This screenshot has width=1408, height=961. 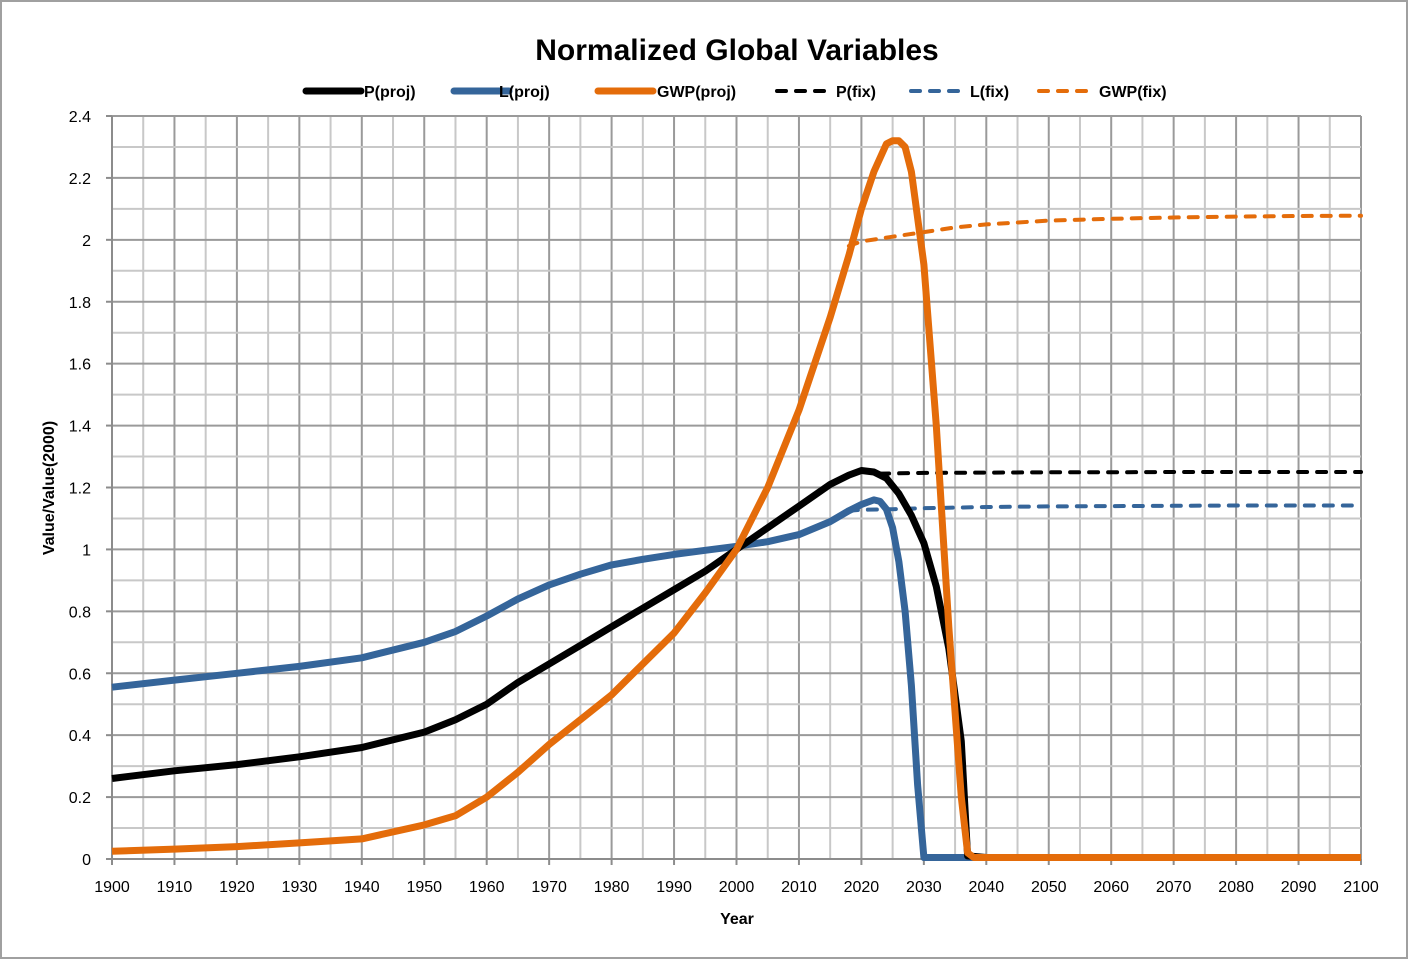 What do you see at coordinates (825, 92) in the screenshot?
I see `legend-item: P(fix)` at bounding box center [825, 92].